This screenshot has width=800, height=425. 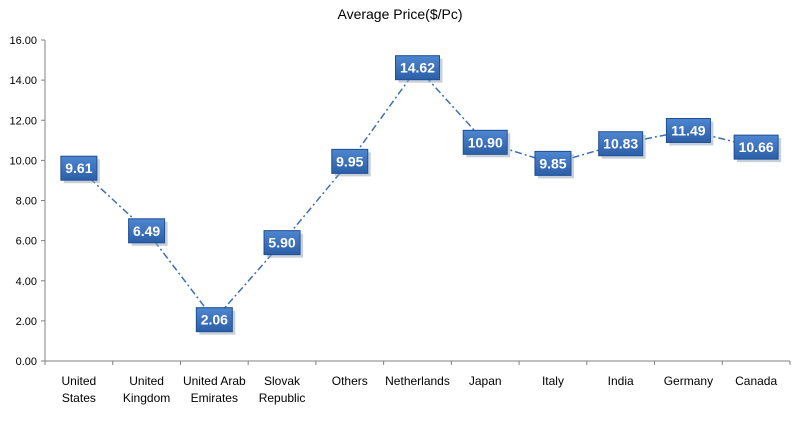 I want to click on y-tick-label: 0.00, so click(x=26, y=362).